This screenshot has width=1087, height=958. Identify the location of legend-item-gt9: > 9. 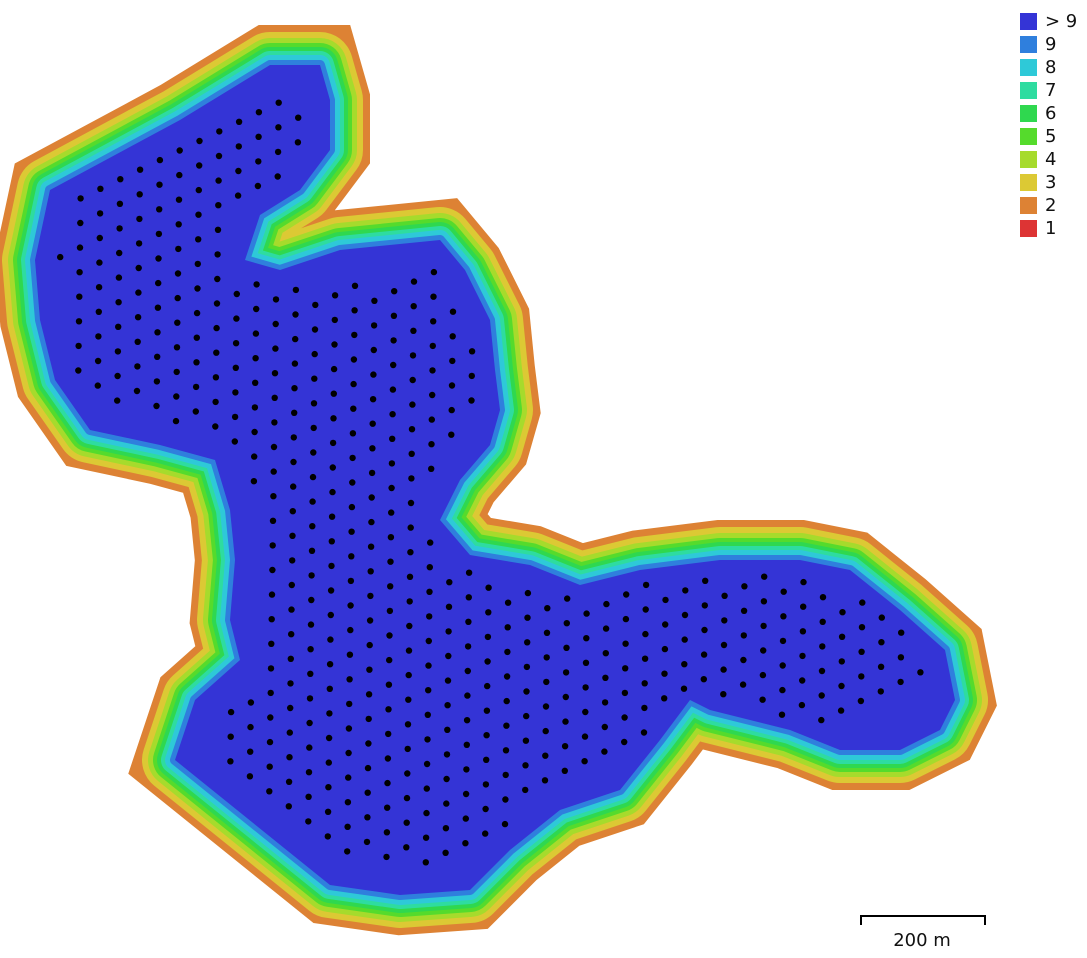
(1053, 21).